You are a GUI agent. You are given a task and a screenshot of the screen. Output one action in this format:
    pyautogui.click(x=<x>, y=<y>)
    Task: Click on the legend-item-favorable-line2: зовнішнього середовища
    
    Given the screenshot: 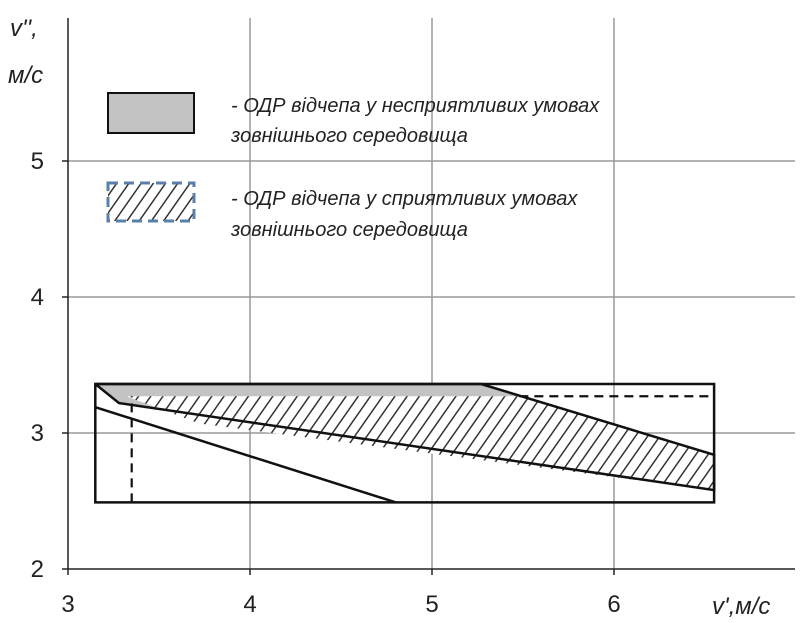 What is the action you would take?
    pyautogui.click(x=349, y=230)
    